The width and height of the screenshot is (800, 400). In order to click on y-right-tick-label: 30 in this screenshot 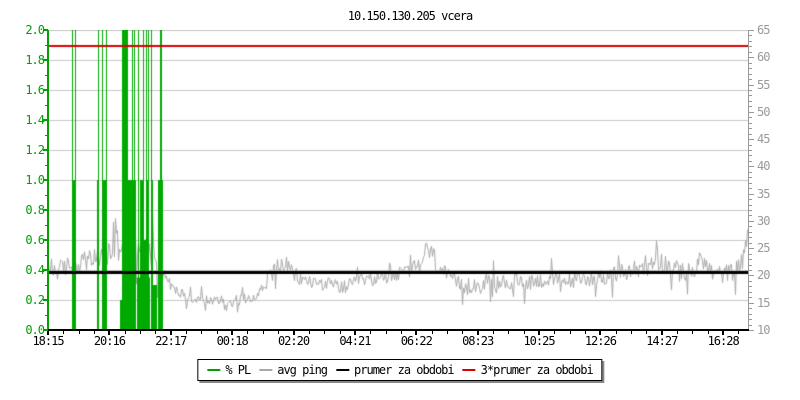, I will do `click(763, 220)`.